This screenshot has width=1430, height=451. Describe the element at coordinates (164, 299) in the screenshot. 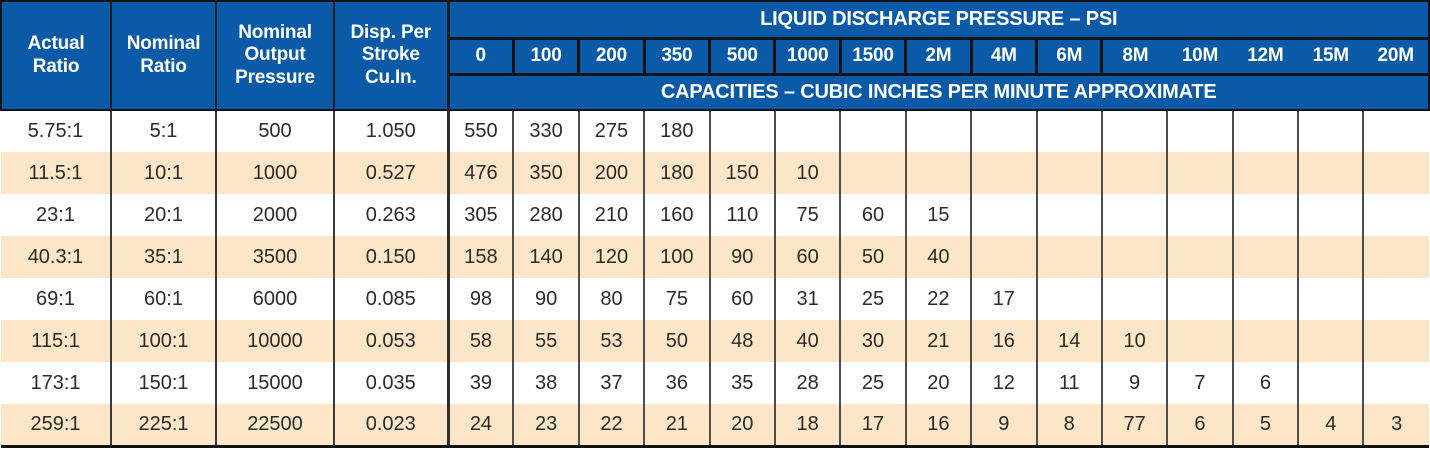

I see `nominal-ratio-cell: 60:1` at that location.